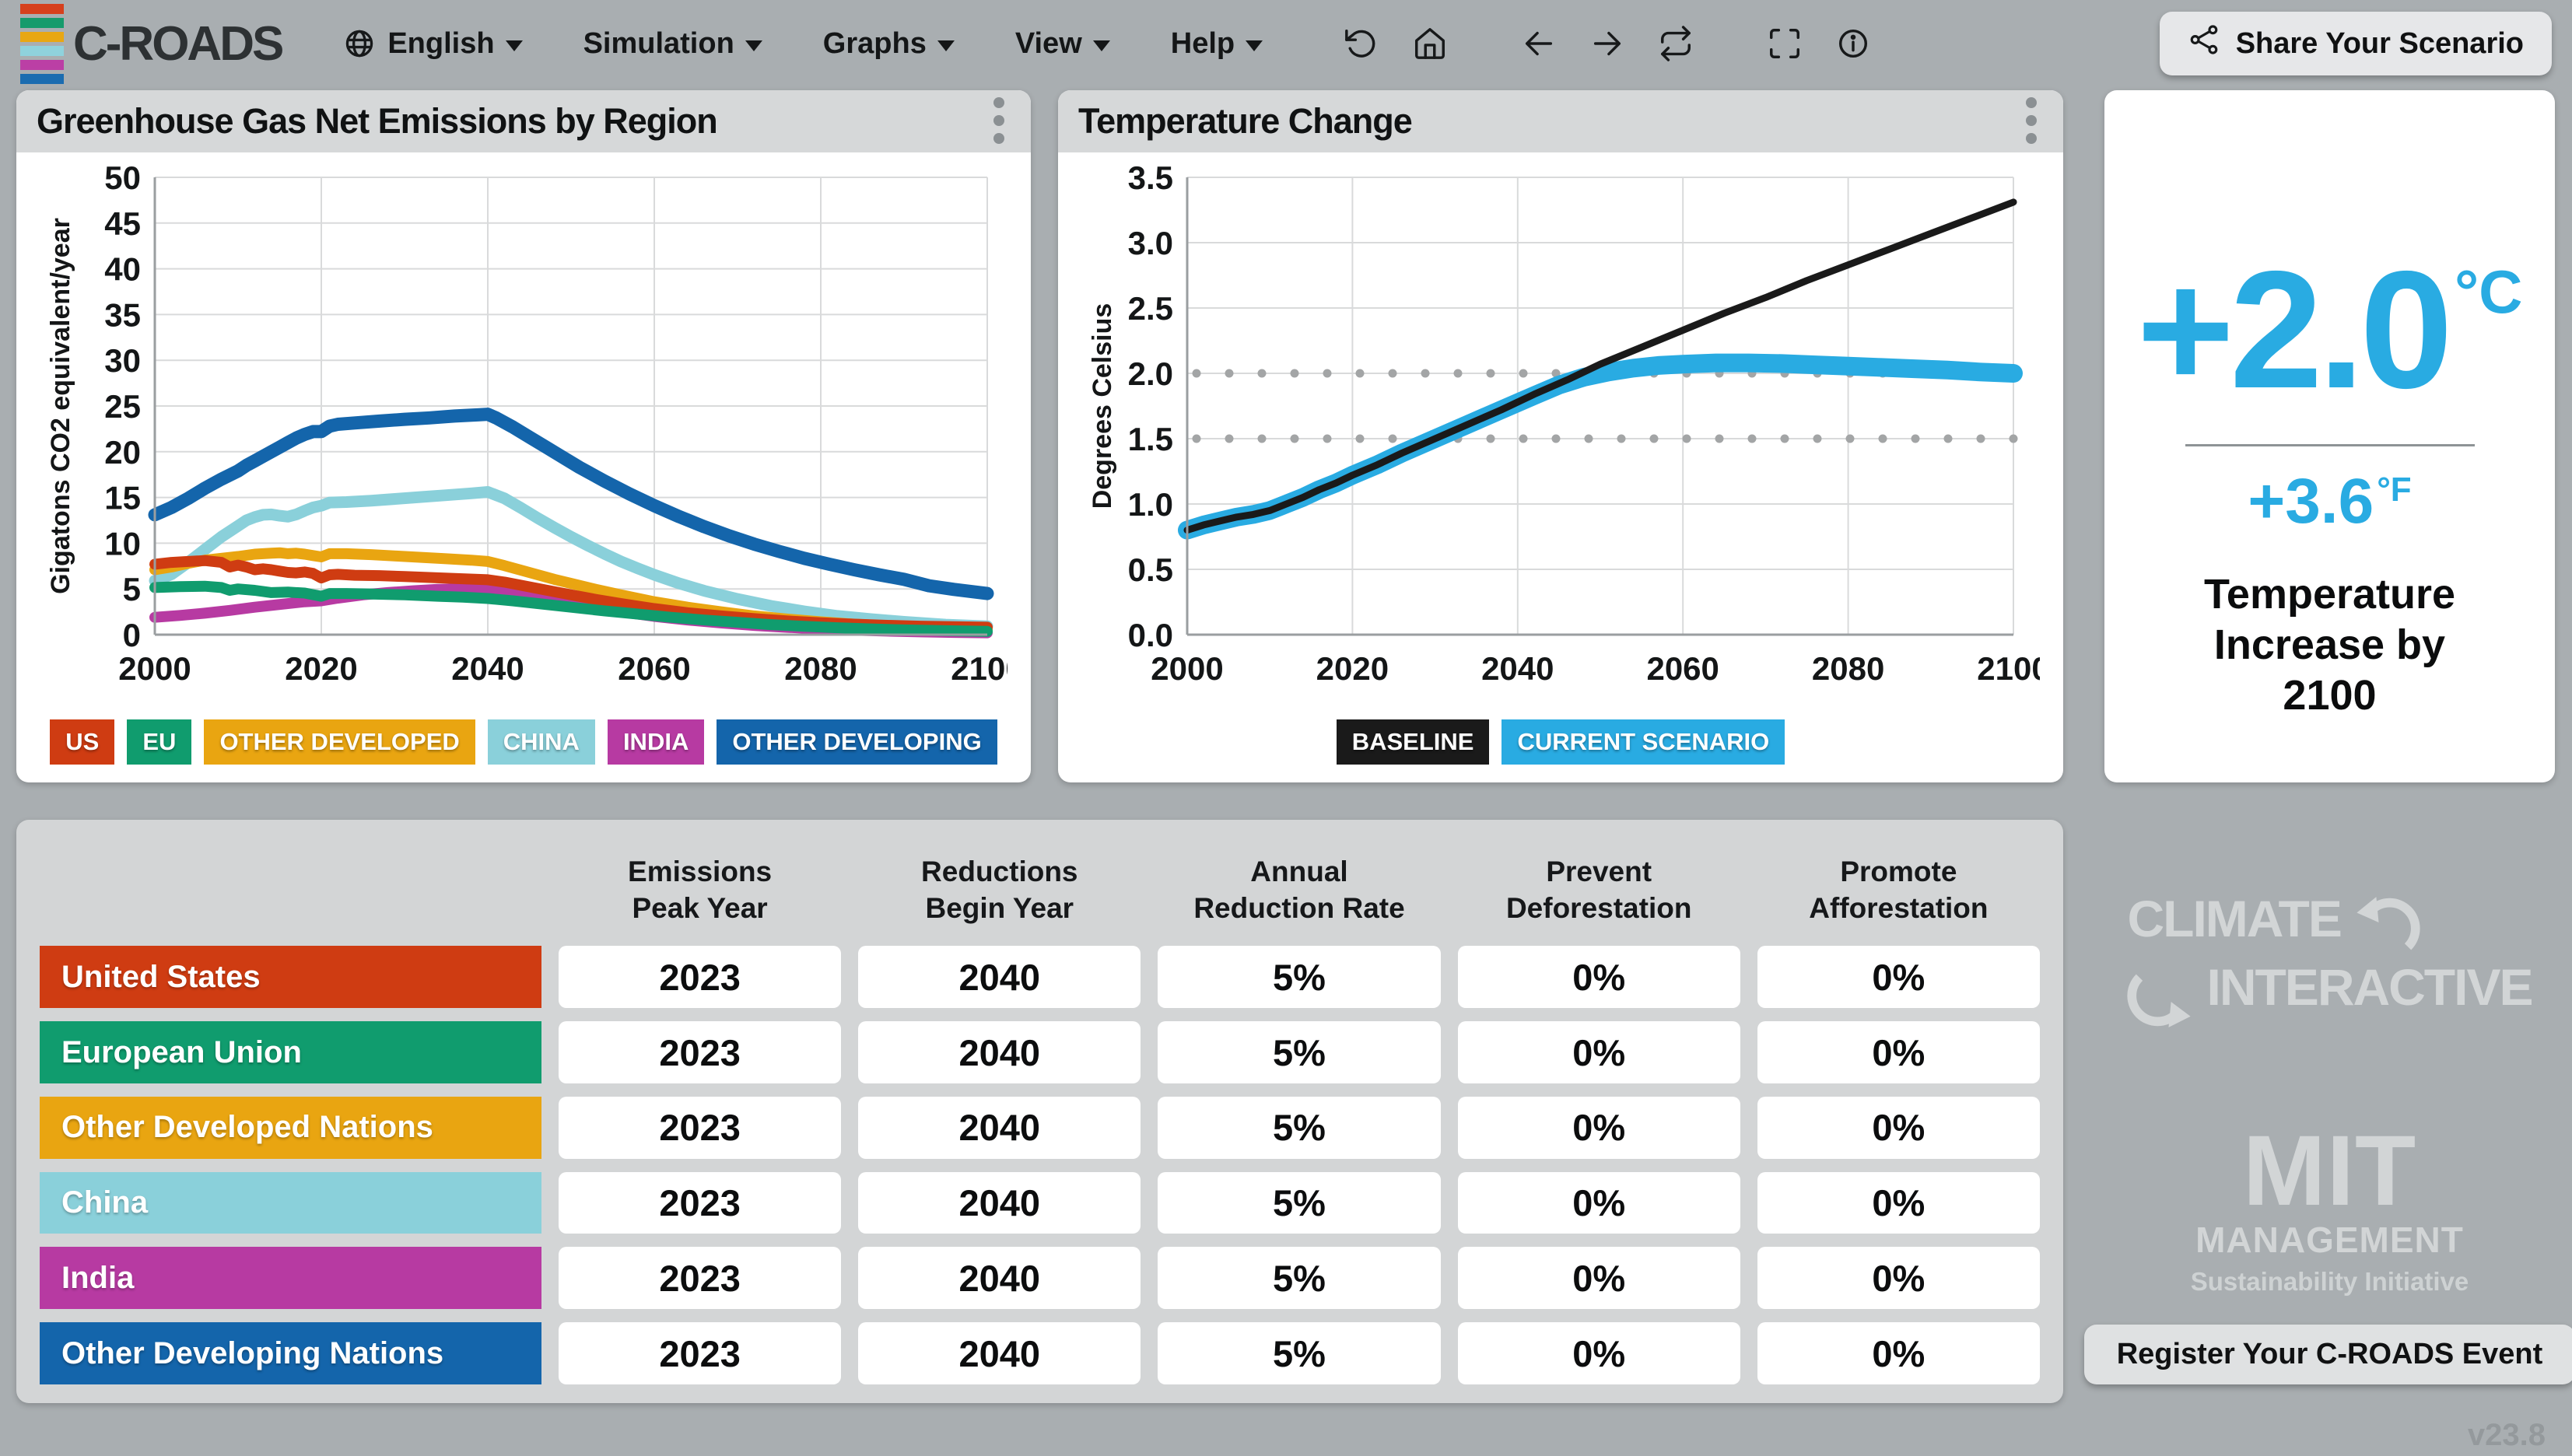 This screenshot has height=1456, width=2572. What do you see at coordinates (290, 1353) in the screenshot?
I see `region-label: Other Developing Nations` at bounding box center [290, 1353].